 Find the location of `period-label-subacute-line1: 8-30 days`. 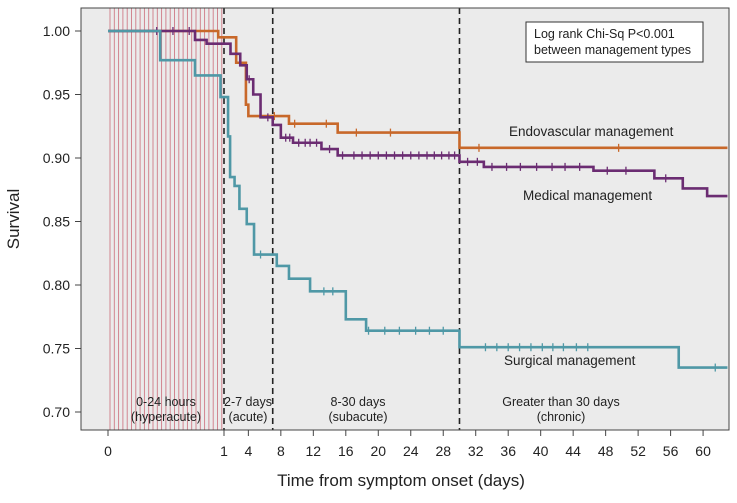

period-label-subacute-line1: 8-30 days is located at coordinates (358, 402).